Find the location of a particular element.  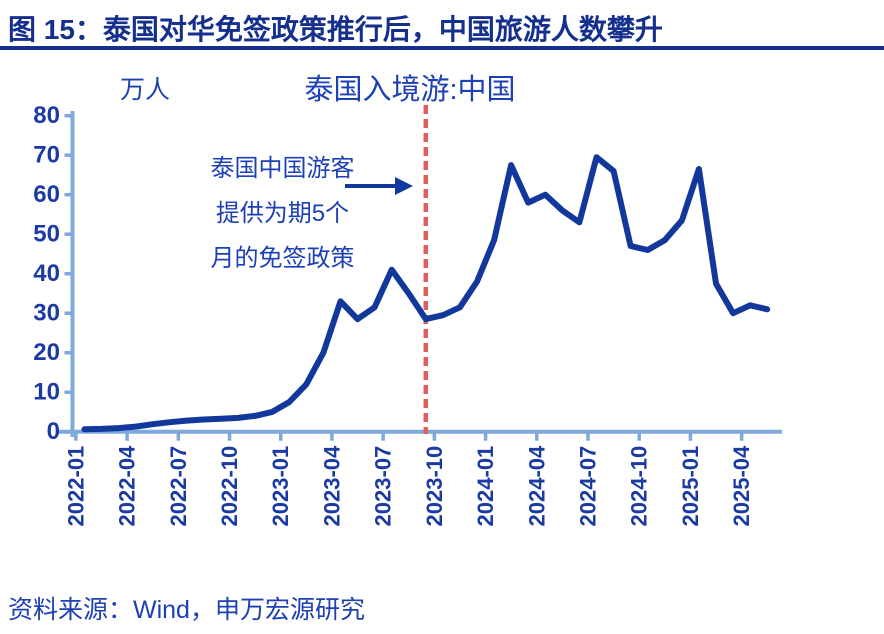

policy-annotation-line-1: 泰国中国游客 is located at coordinates (282, 168).